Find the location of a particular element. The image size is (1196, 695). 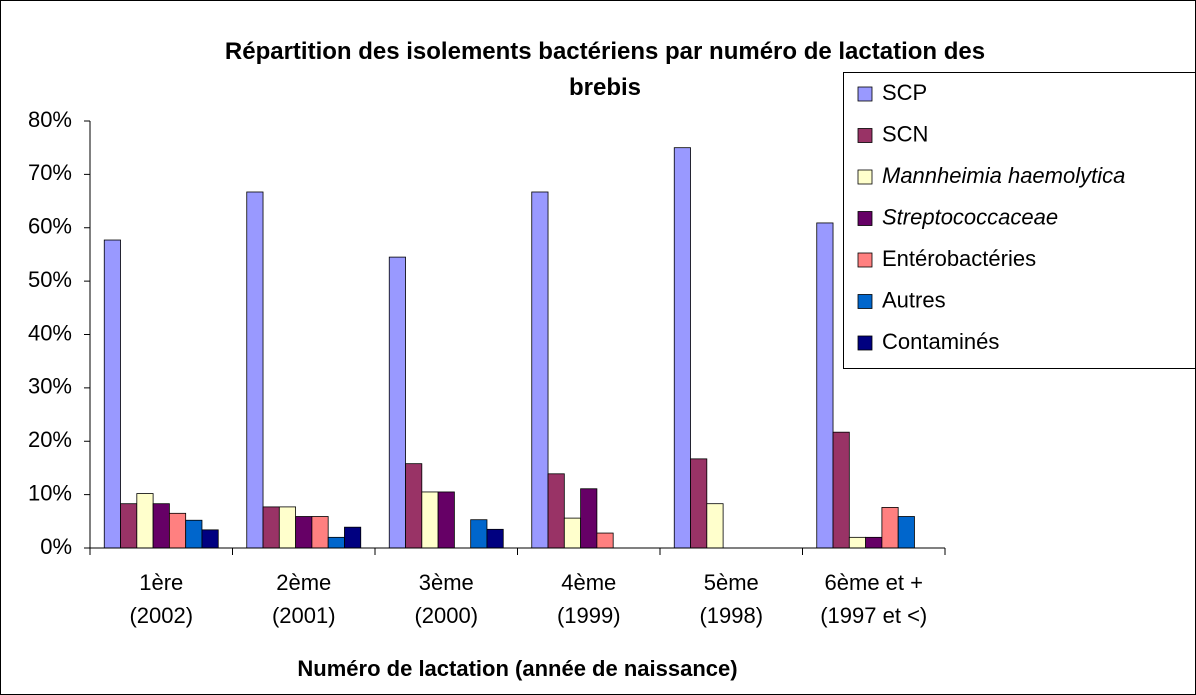

x-tick-label: 6ème et + (1997 et <) is located at coordinates (874, 599).